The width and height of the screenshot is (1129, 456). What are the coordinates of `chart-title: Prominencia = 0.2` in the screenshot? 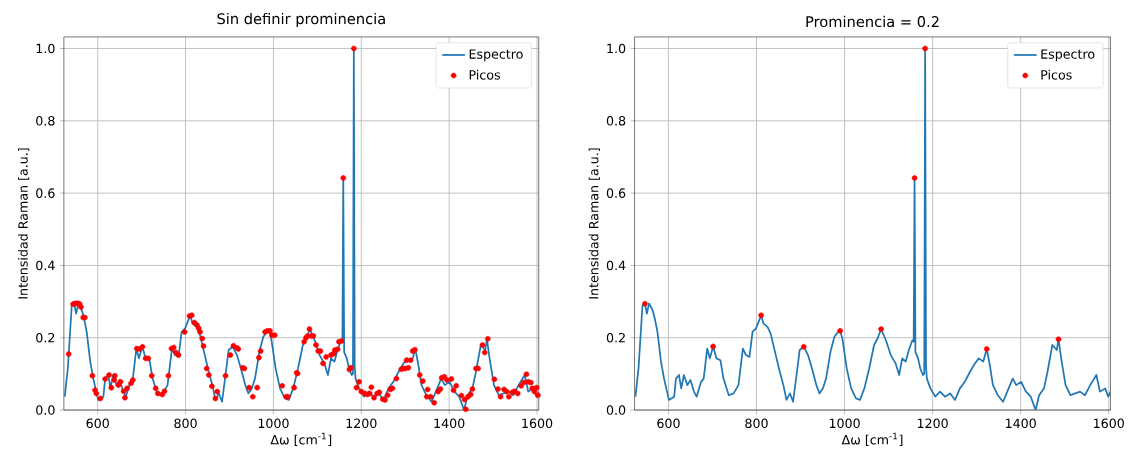 It's located at (872, 21).